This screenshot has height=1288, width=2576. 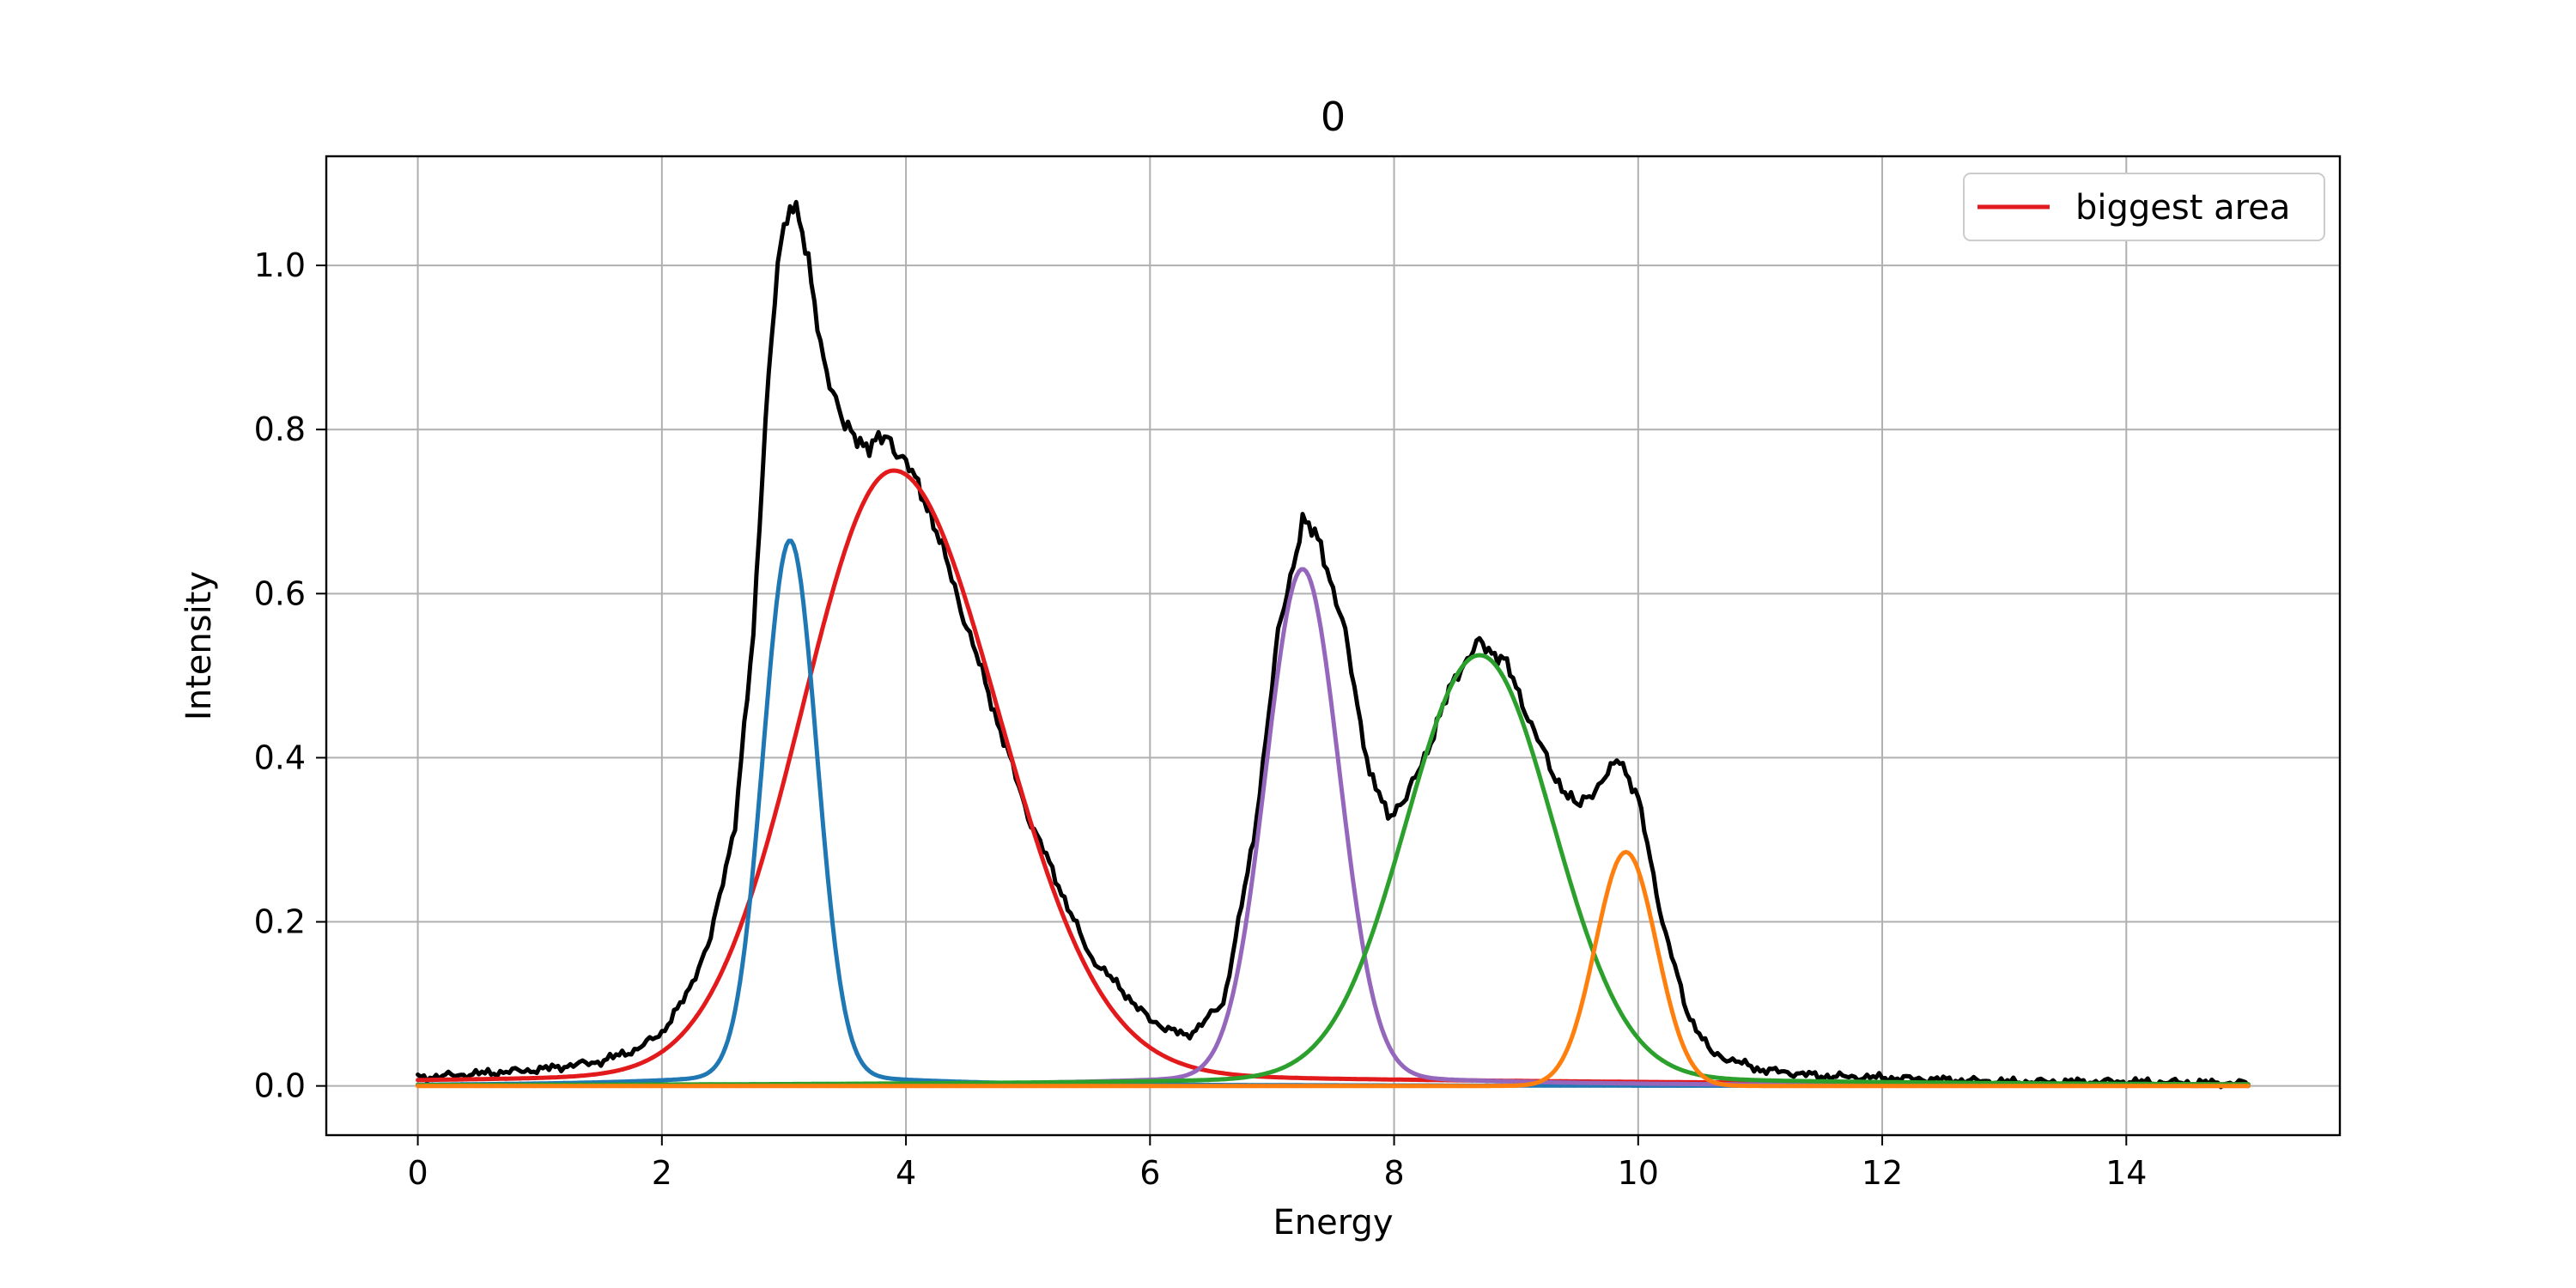 What do you see at coordinates (1393, 1173) in the screenshot?
I see `x-tick-label: 8` at bounding box center [1393, 1173].